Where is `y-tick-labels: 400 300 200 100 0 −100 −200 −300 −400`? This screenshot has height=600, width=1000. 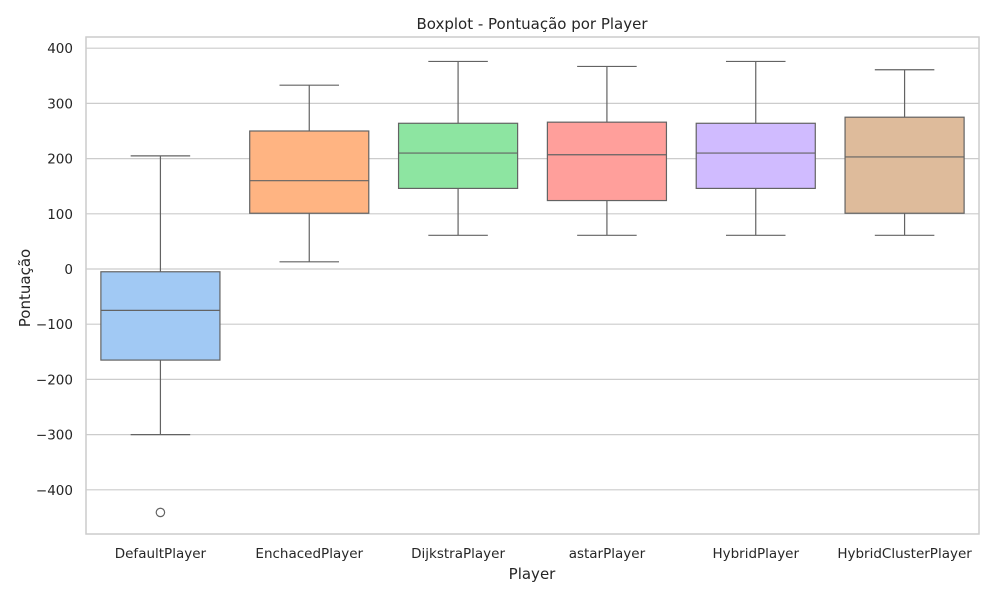 y-tick-labels: 400 300 200 100 0 −100 −200 −300 −400 is located at coordinates (54, 270).